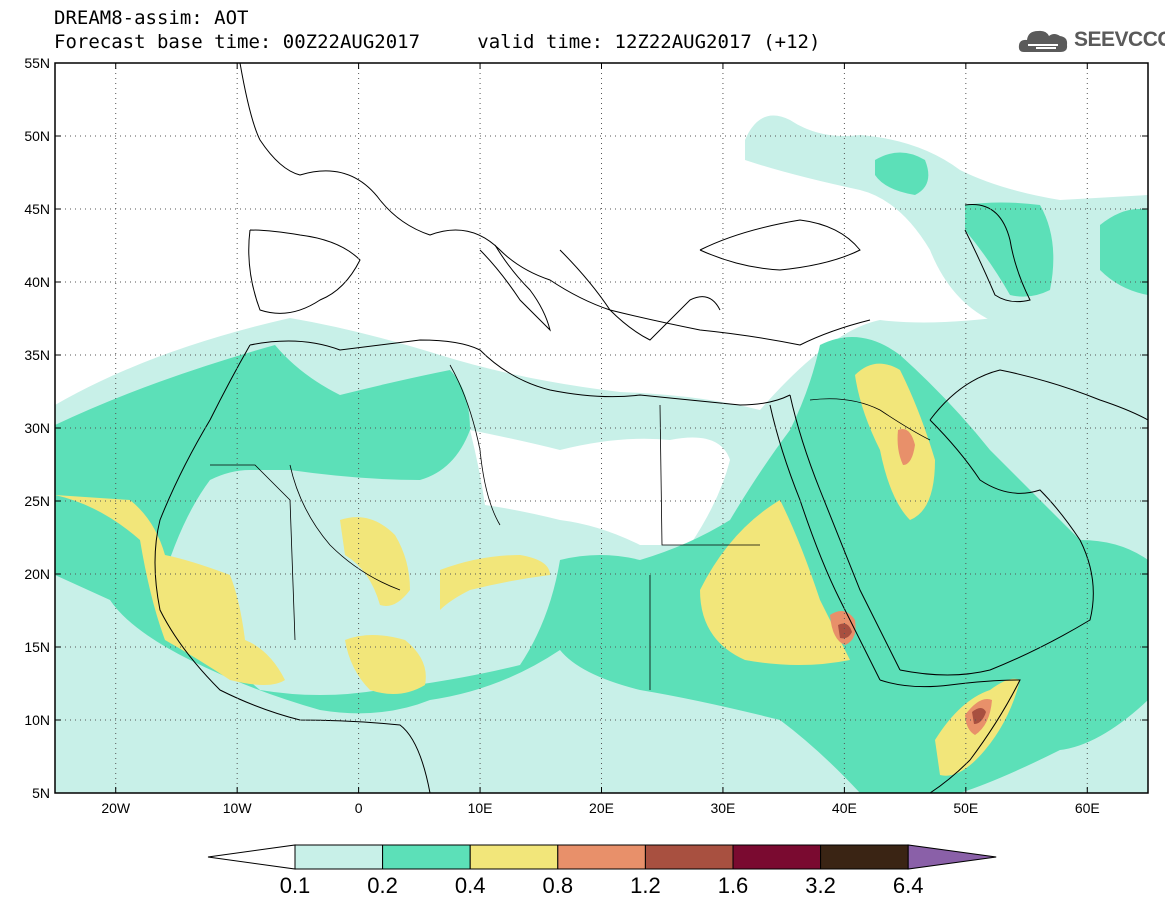  I want to click on aot-band-0.4-0.8-sudan, so click(775, 582).